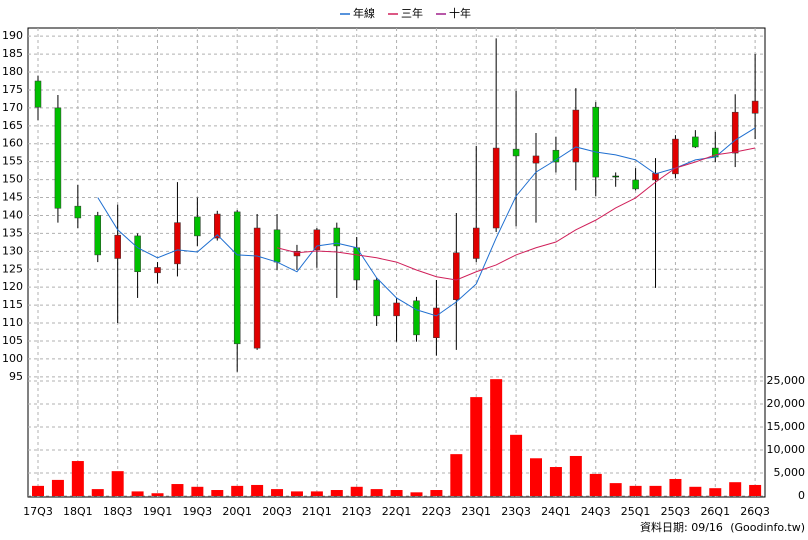  What do you see at coordinates (476, 511) in the screenshot?
I see `x-tick-label: 23Q1` at bounding box center [476, 511].